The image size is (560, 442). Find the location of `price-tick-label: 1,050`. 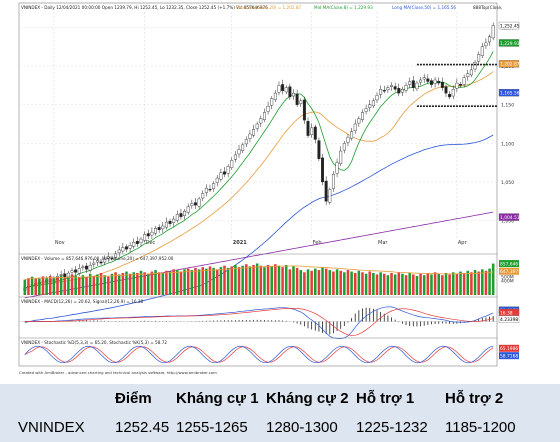

price-tick-label: 1,050 is located at coordinates (507, 183).